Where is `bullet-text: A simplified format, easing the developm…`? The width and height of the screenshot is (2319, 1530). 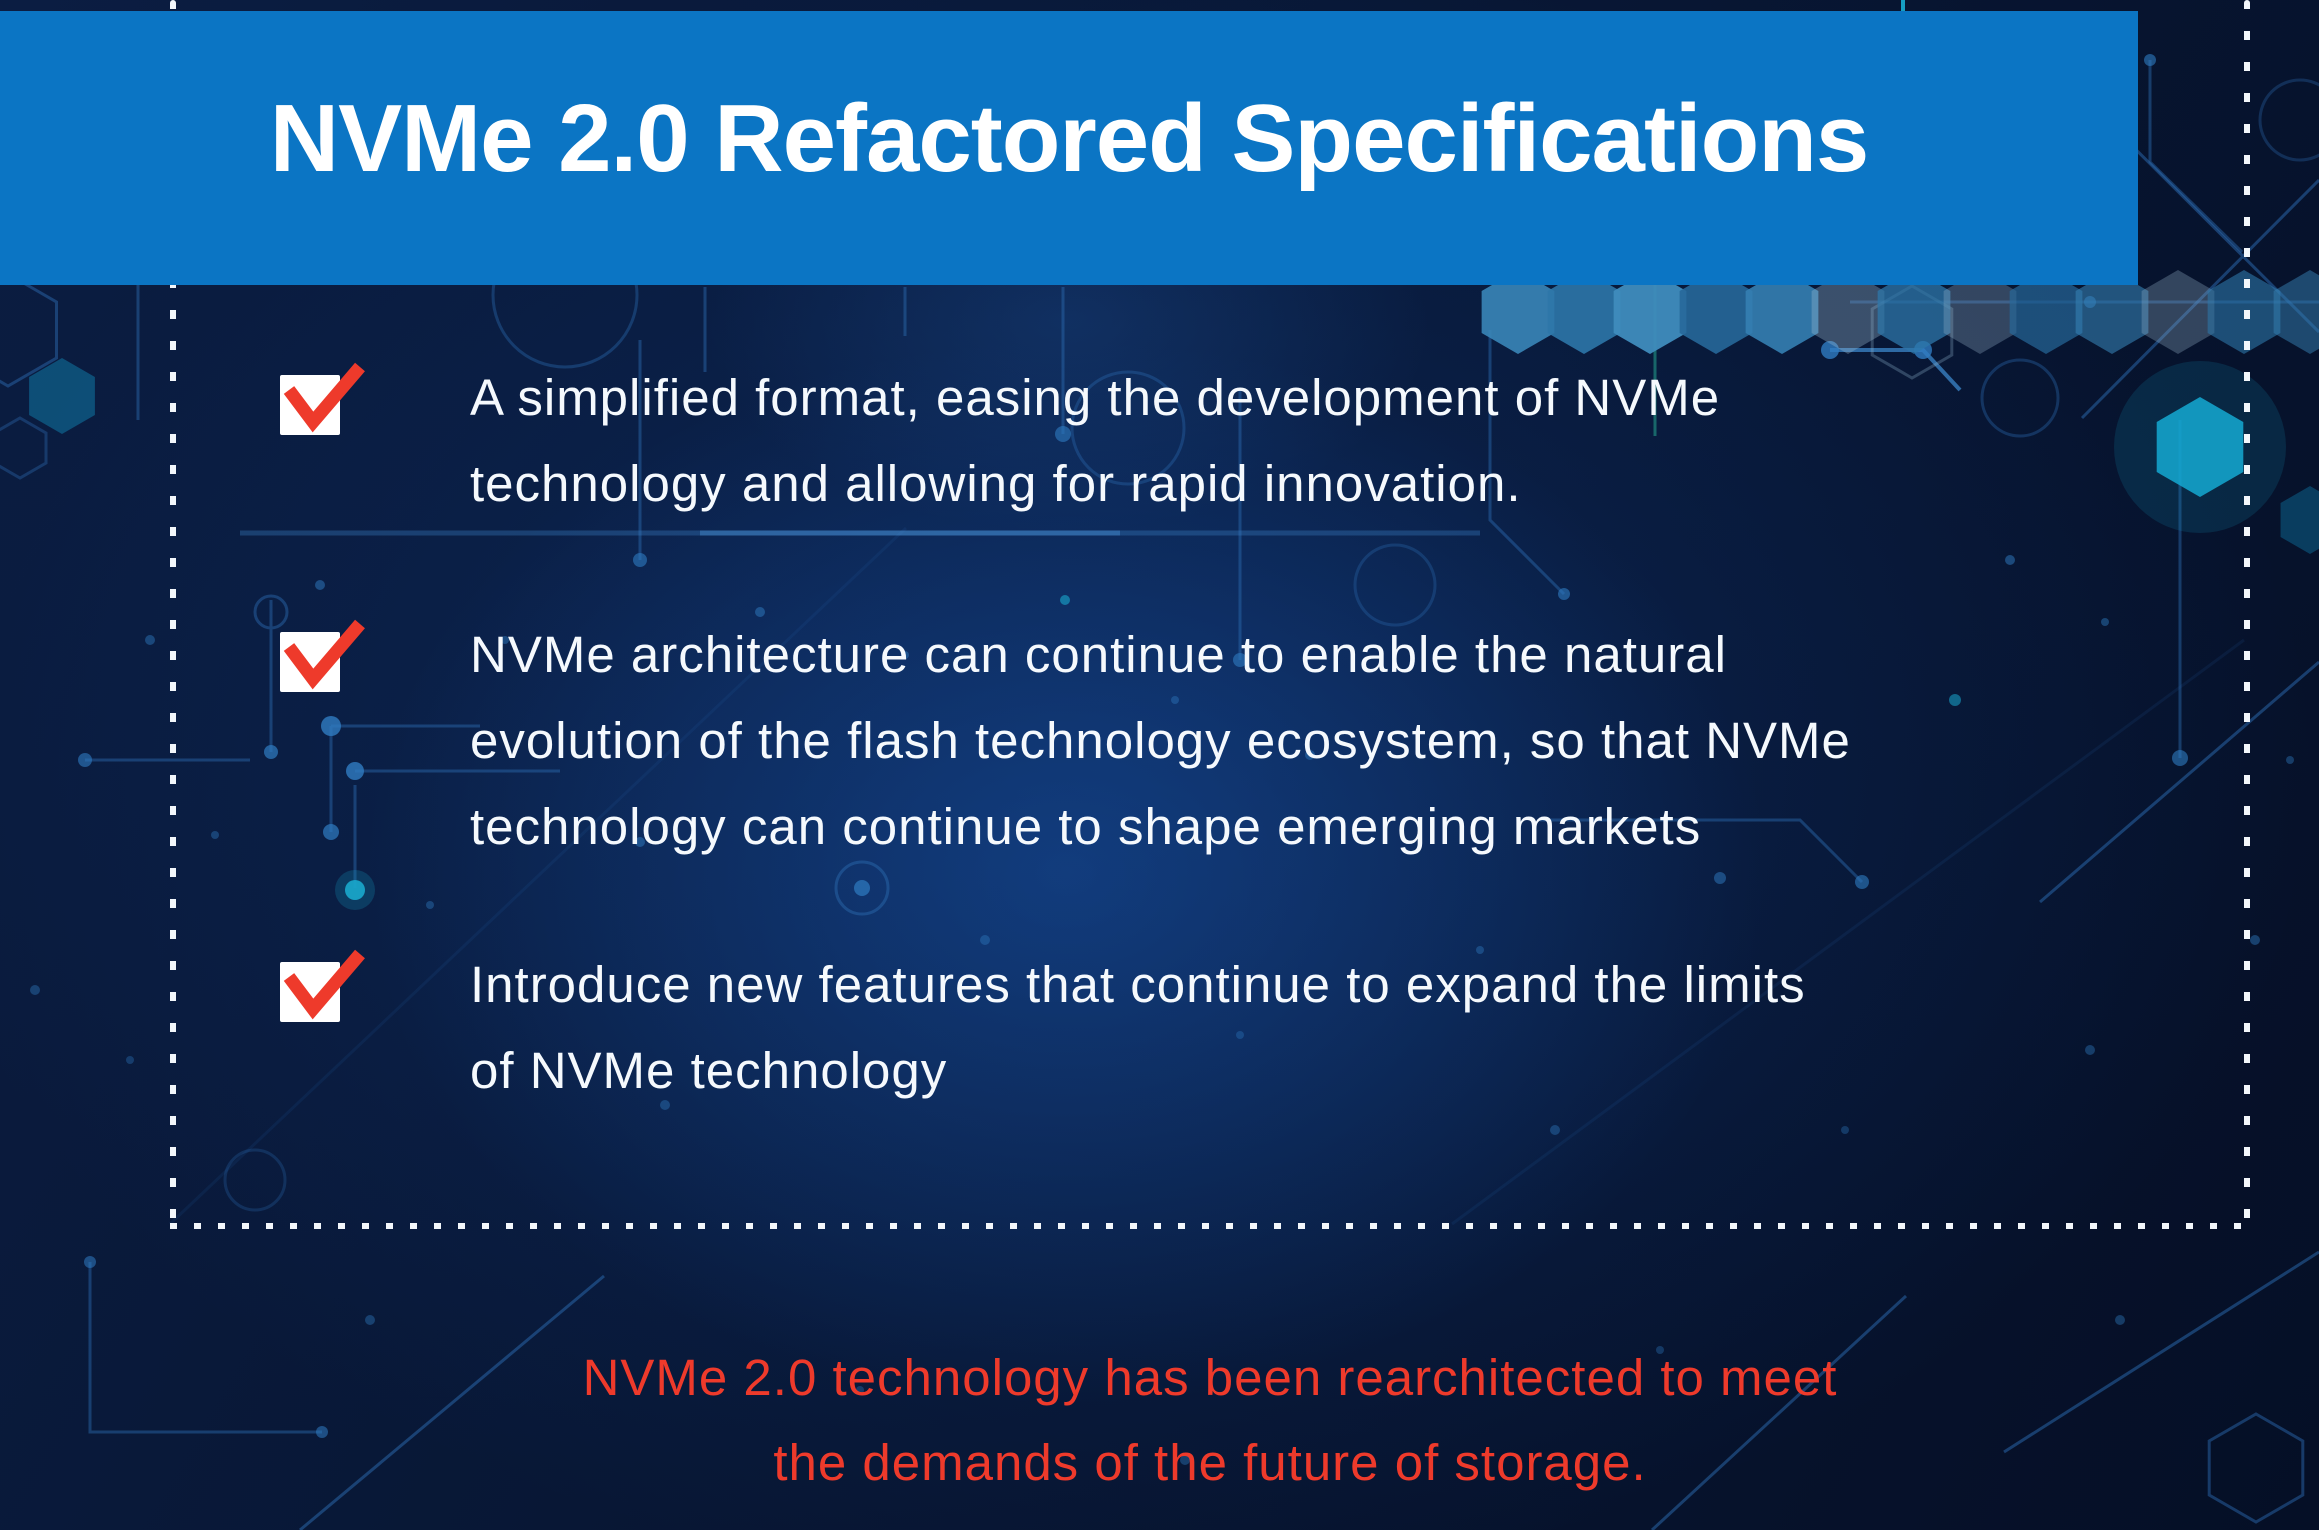
bullet-text: A simplified format, easing the developm… is located at coordinates (1095, 441).